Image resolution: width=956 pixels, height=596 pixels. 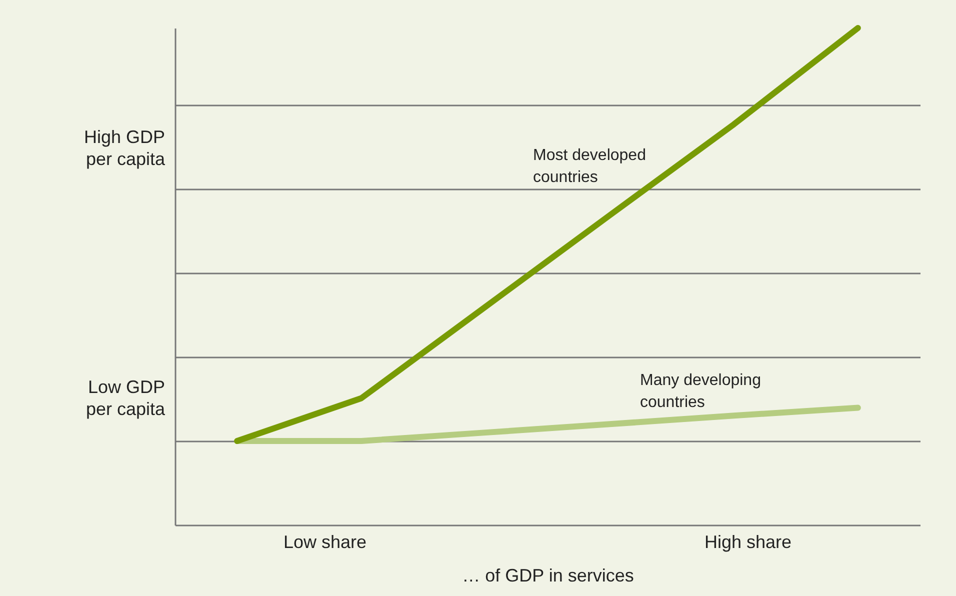 What do you see at coordinates (748, 542) in the screenshot?
I see `text: High share` at bounding box center [748, 542].